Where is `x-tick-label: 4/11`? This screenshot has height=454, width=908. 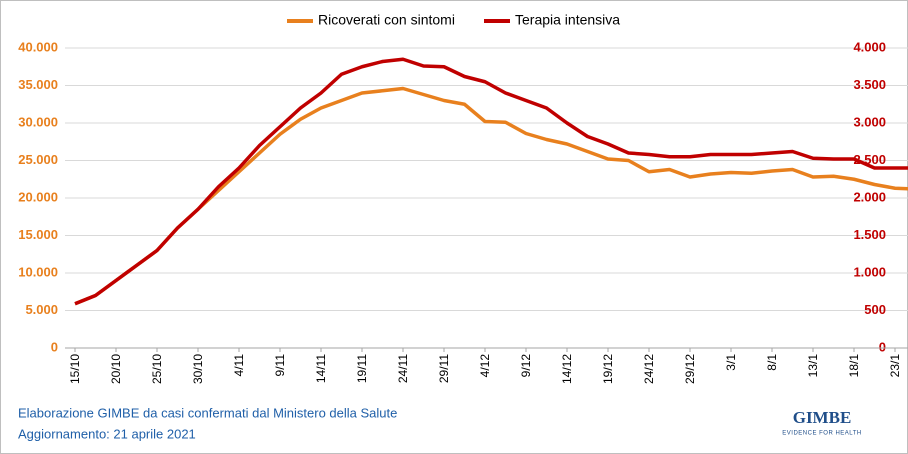 x-tick-label: 4/11 is located at coordinates (239, 365).